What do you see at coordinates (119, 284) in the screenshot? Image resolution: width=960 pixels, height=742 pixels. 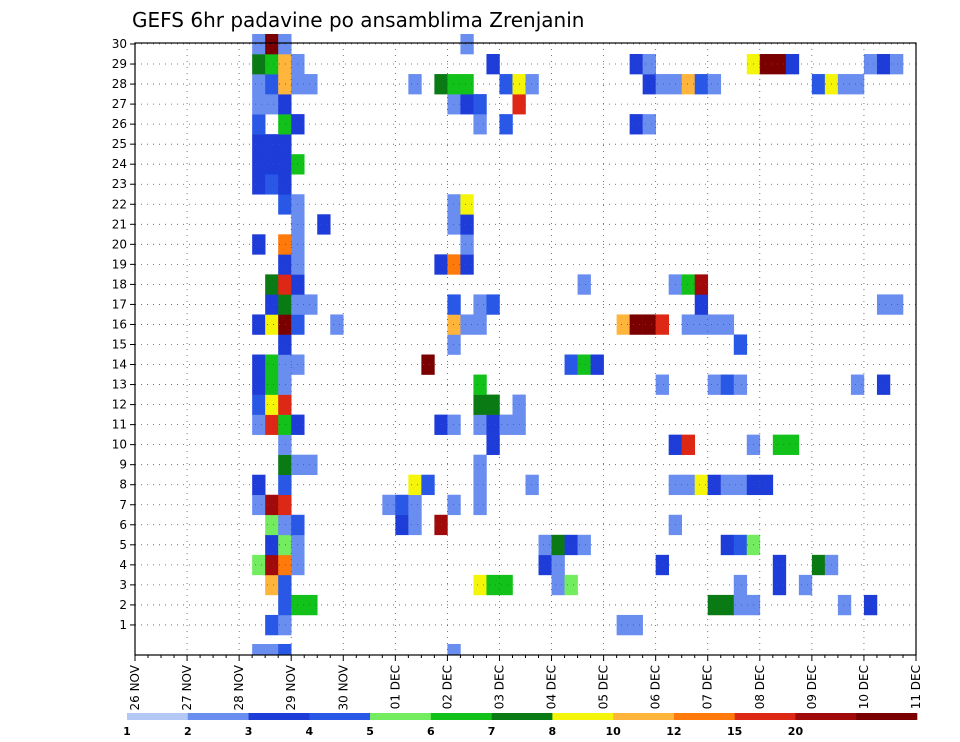 I see `y-tick-label: 18` at bounding box center [119, 284].